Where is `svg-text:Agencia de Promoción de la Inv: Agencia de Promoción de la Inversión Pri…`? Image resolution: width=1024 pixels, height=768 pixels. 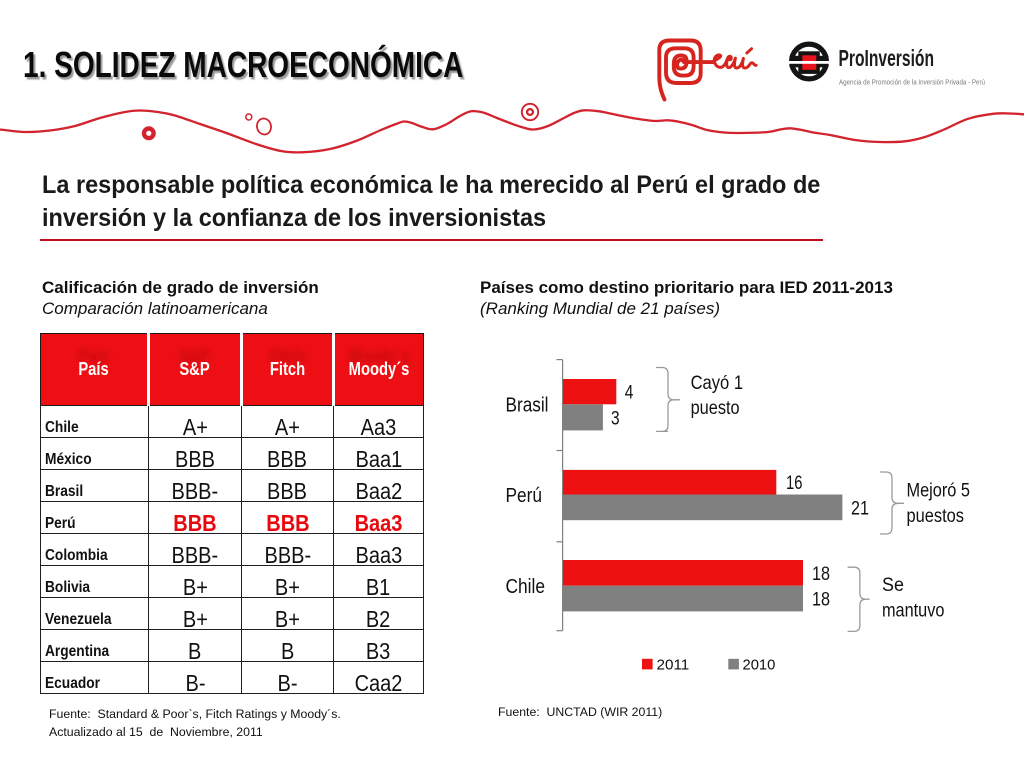 svg-text:Agencia de Promoción de la Inv: Agencia de Promoción de la Inversión Pri… is located at coordinates (912, 82).